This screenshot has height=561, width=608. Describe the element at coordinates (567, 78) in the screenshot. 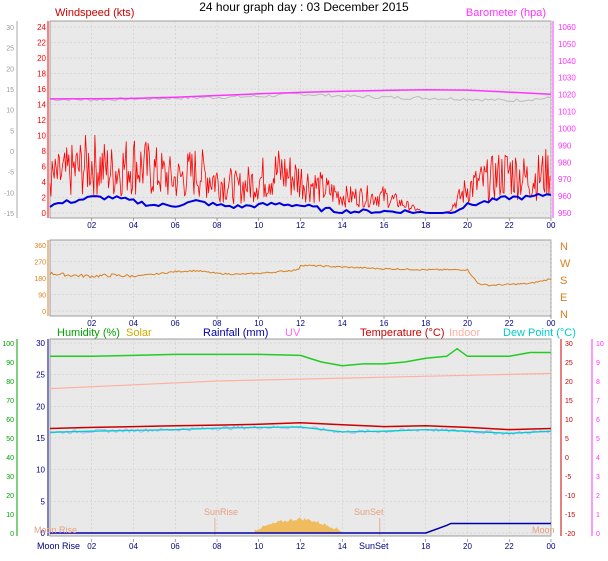

I see `p1-y-right-1030: 1030` at that location.